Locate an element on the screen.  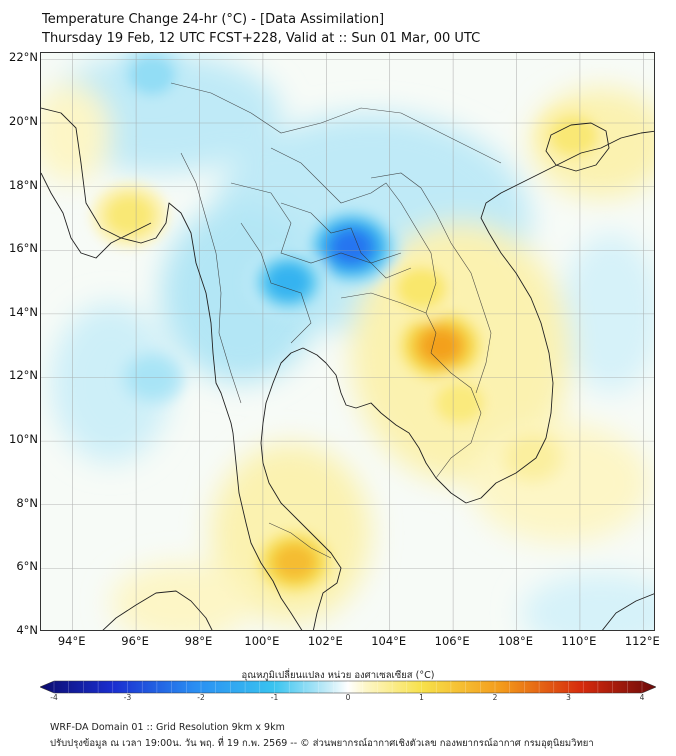
warm-field-south is located at coordinates (181, 596).